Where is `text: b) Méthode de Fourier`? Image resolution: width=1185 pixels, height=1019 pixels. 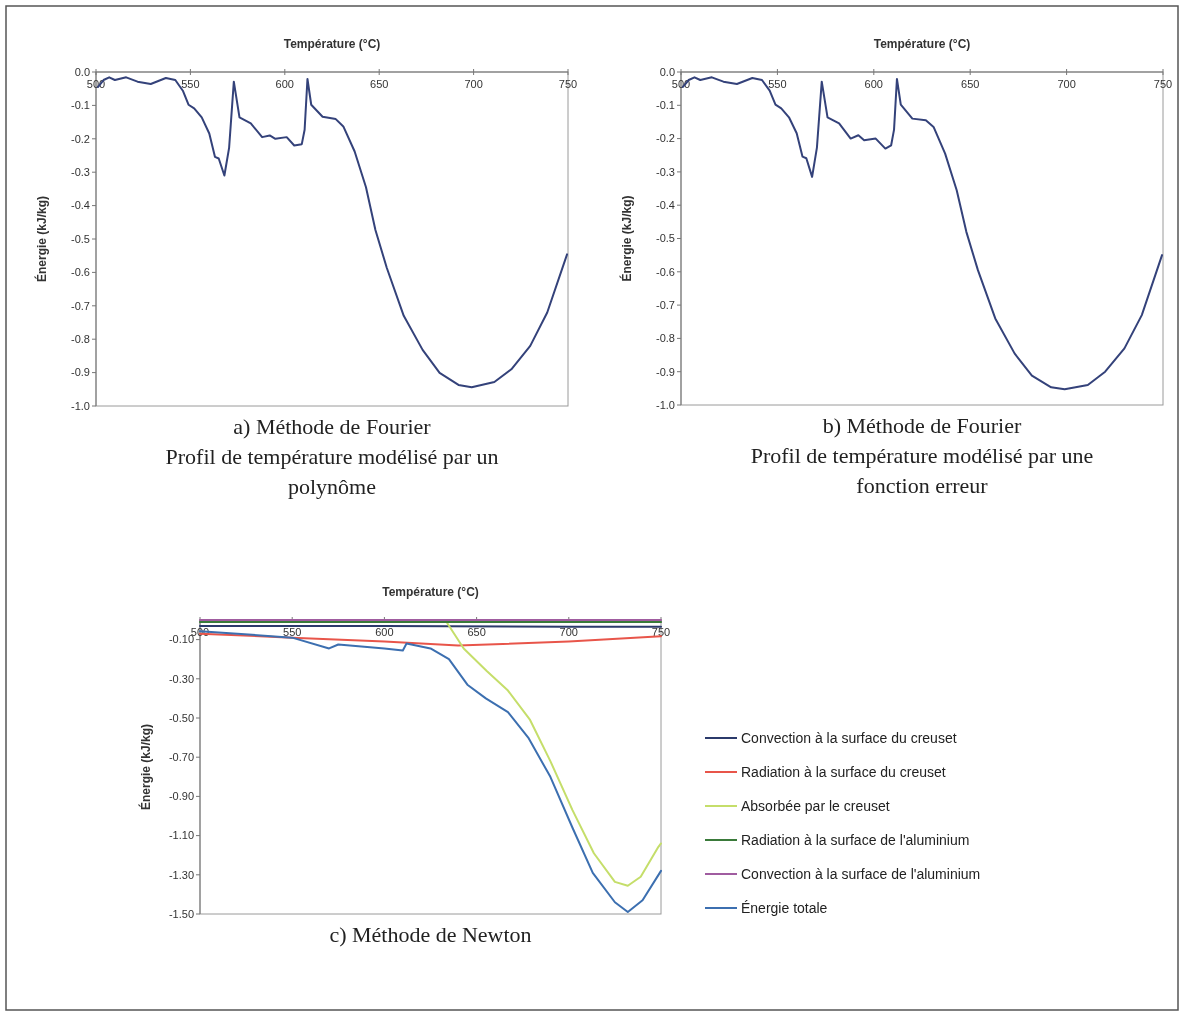 text: b) Méthode de Fourier is located at coordinates (922, 425).